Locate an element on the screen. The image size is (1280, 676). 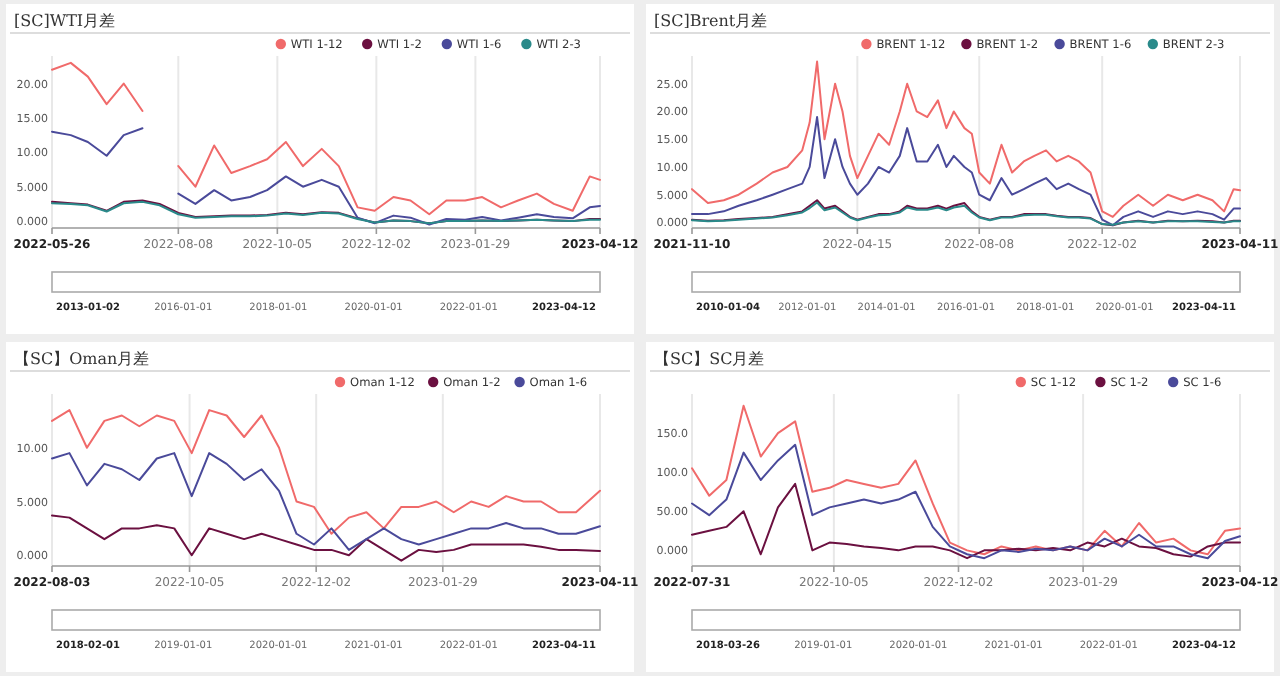
chart-title: [SC]Brent月差 is located at coordinates (711, 21).